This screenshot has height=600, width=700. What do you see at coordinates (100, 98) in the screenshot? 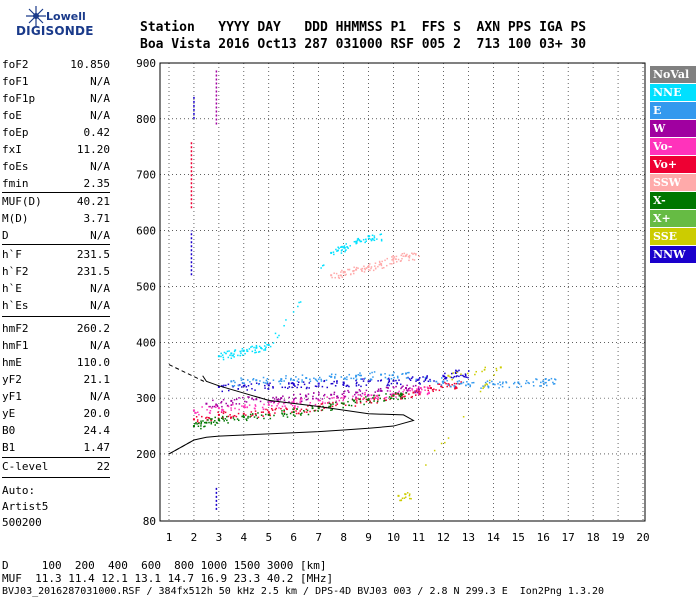
I see `param-value: N/A` at bounding box center [100, 98].